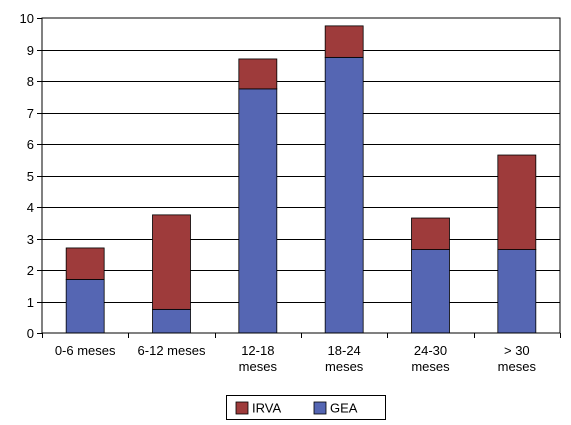 The width and height of the screenshot is (571, 425). What do you see at coordinates (344, 408) in the screenshot?
I see `legend-label-gea: GEA` at bounding box center [344, 408].